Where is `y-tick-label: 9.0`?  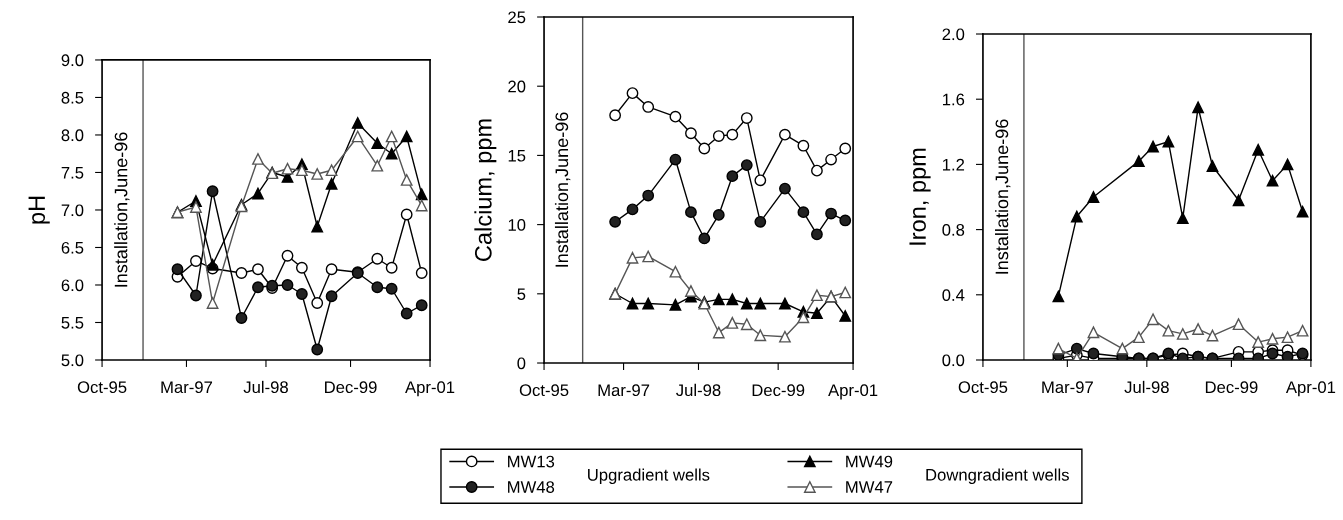 y-tick-label: 9.0 is located at coordinates (72, 60).